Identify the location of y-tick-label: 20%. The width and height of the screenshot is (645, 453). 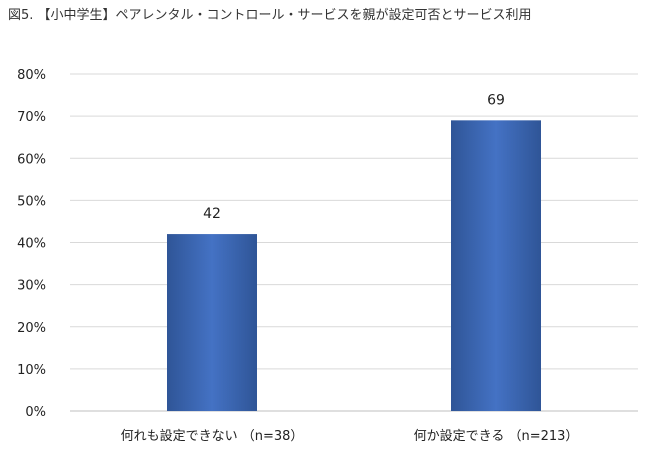
(31, 328).